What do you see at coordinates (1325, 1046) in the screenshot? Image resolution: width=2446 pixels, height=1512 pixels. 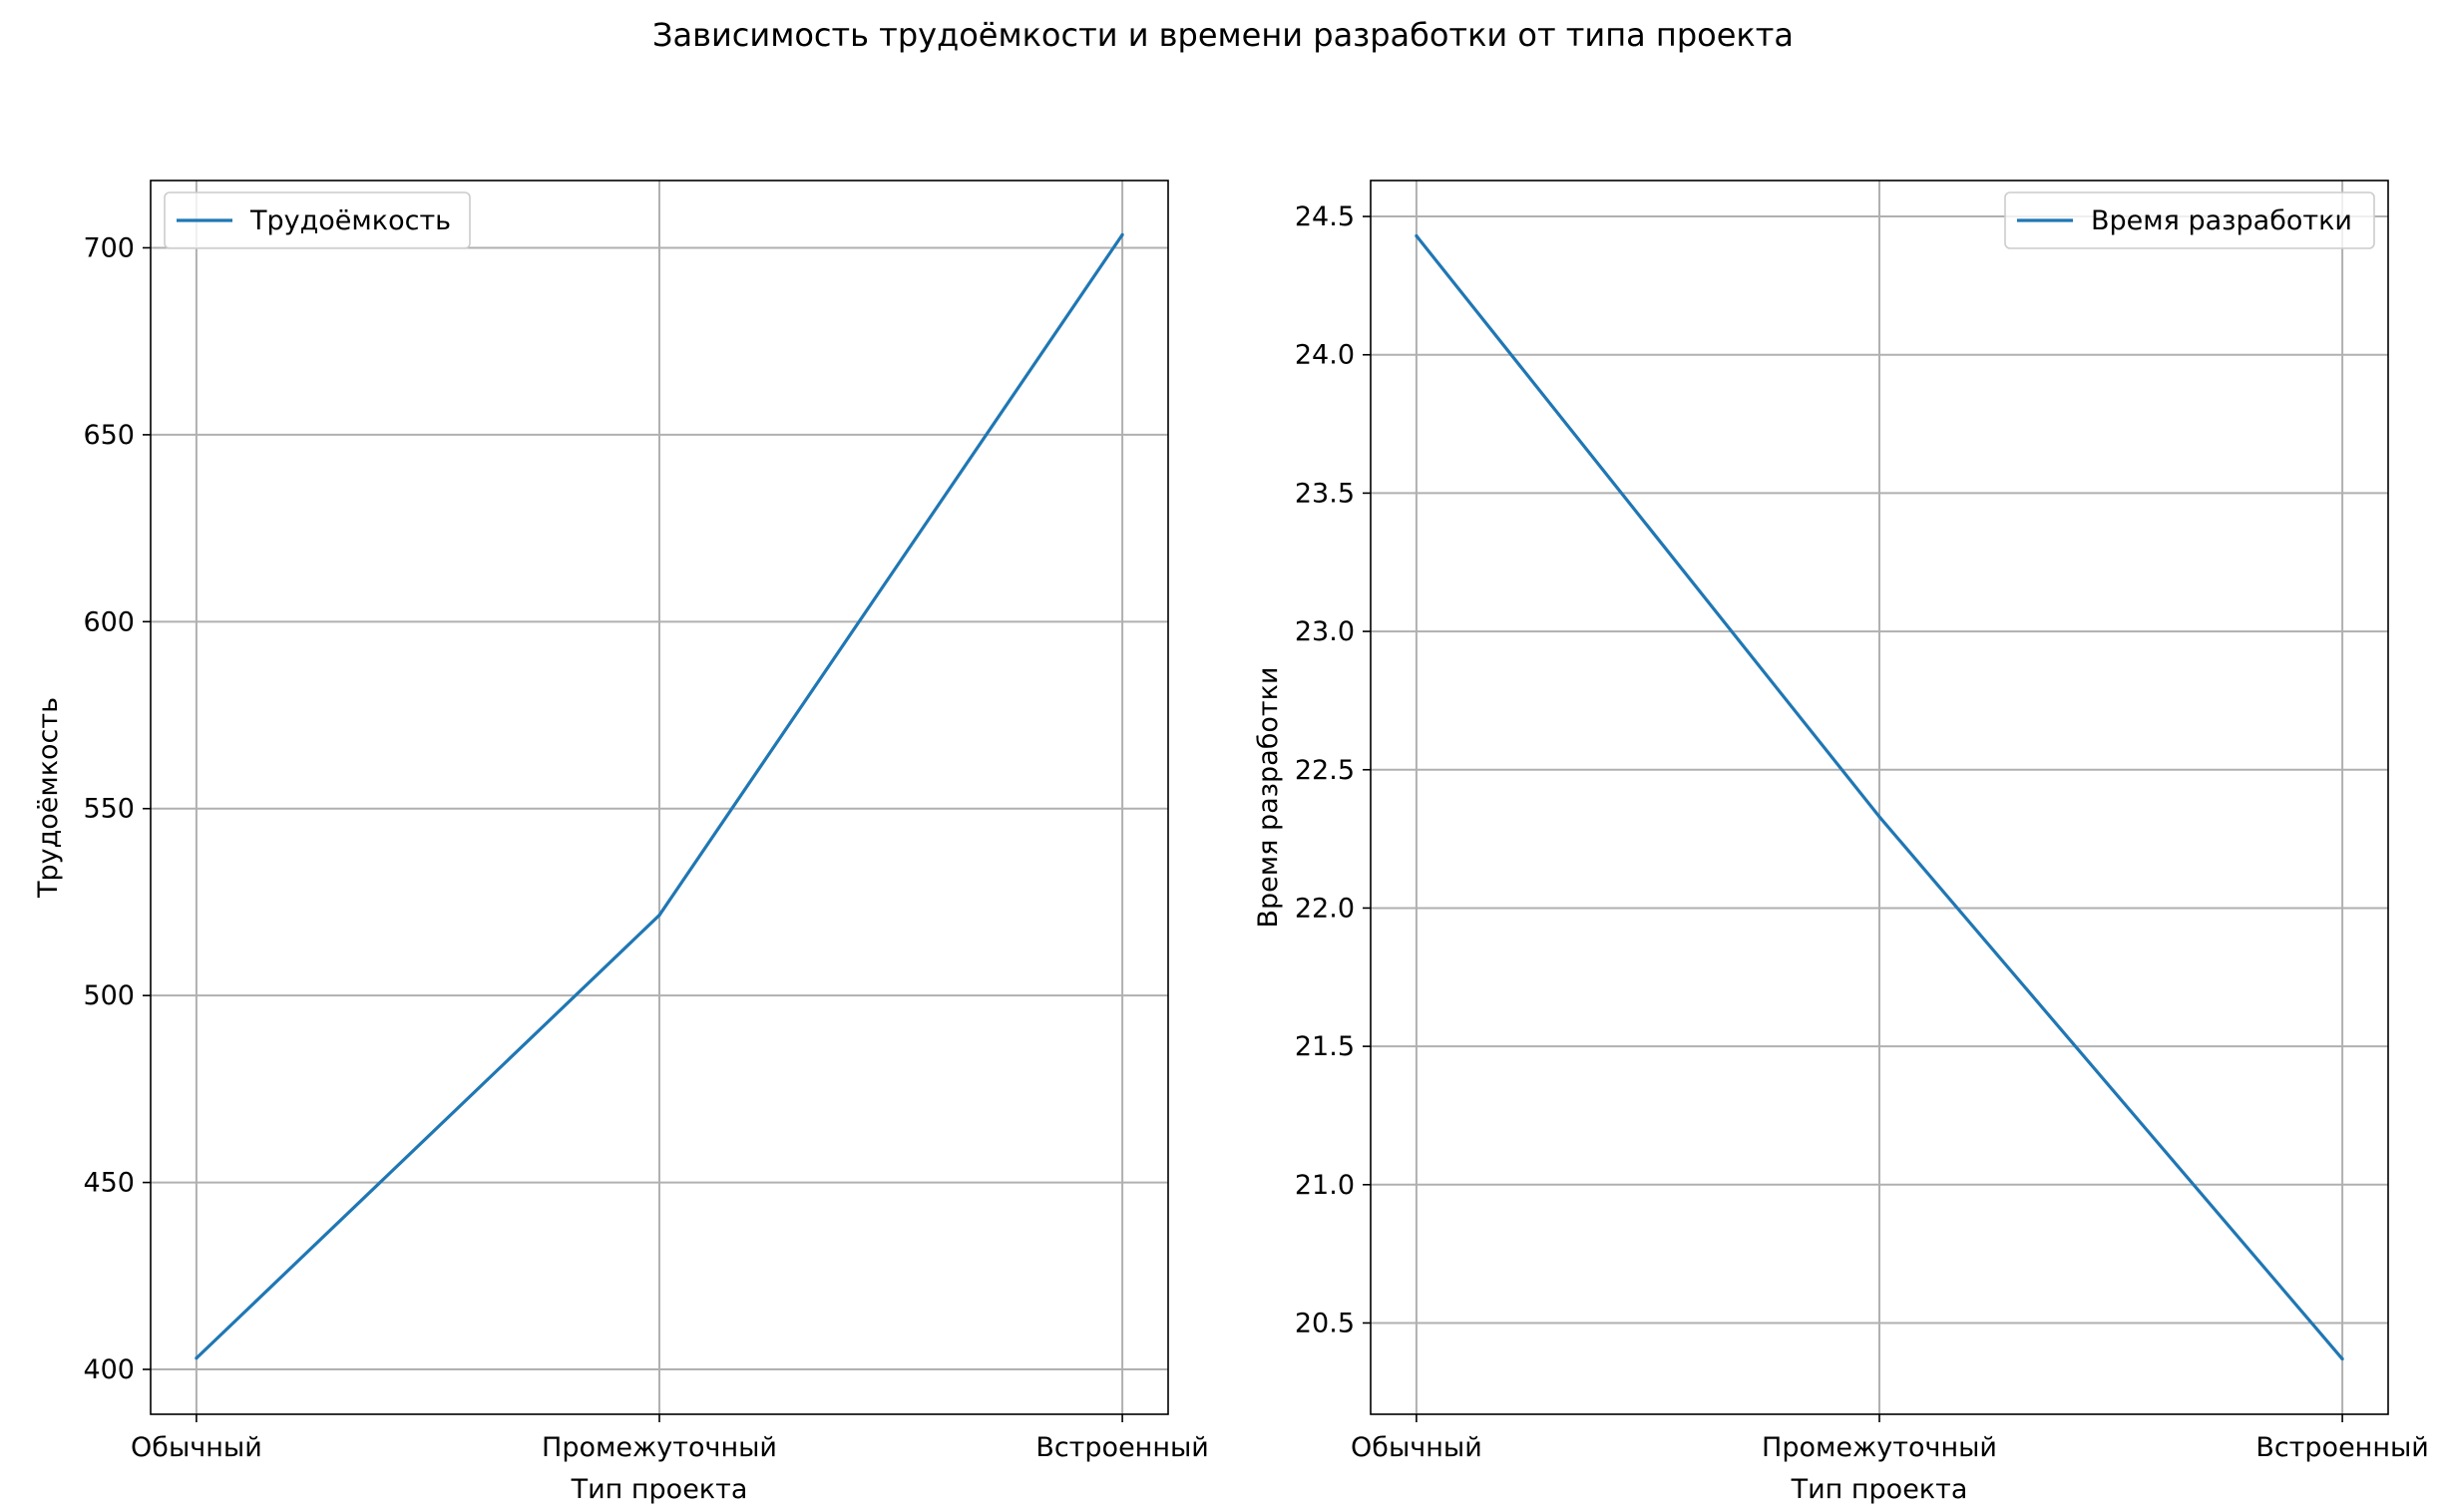 I see `y-tick-label: 21.5` at bounding box center [1325, 1046].